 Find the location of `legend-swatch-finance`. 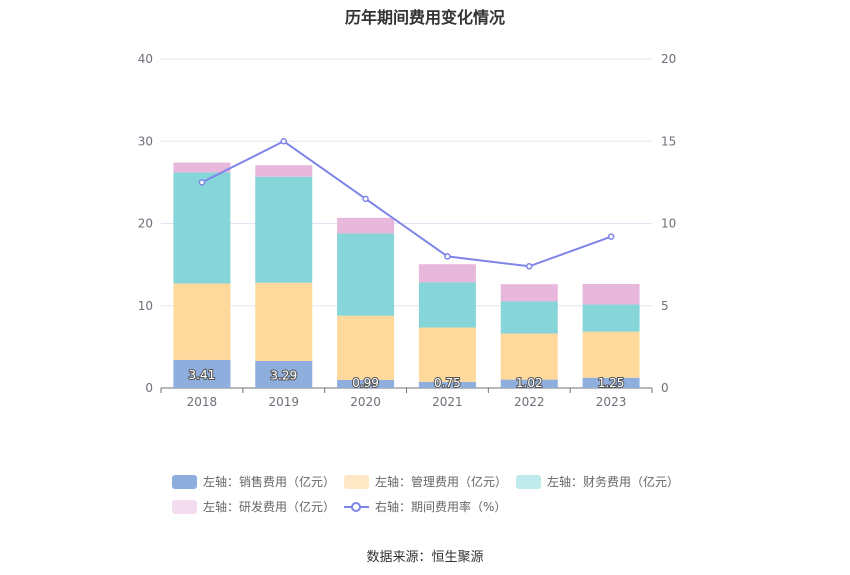

legend-swatch-finance is located at coordinates (528, 481).